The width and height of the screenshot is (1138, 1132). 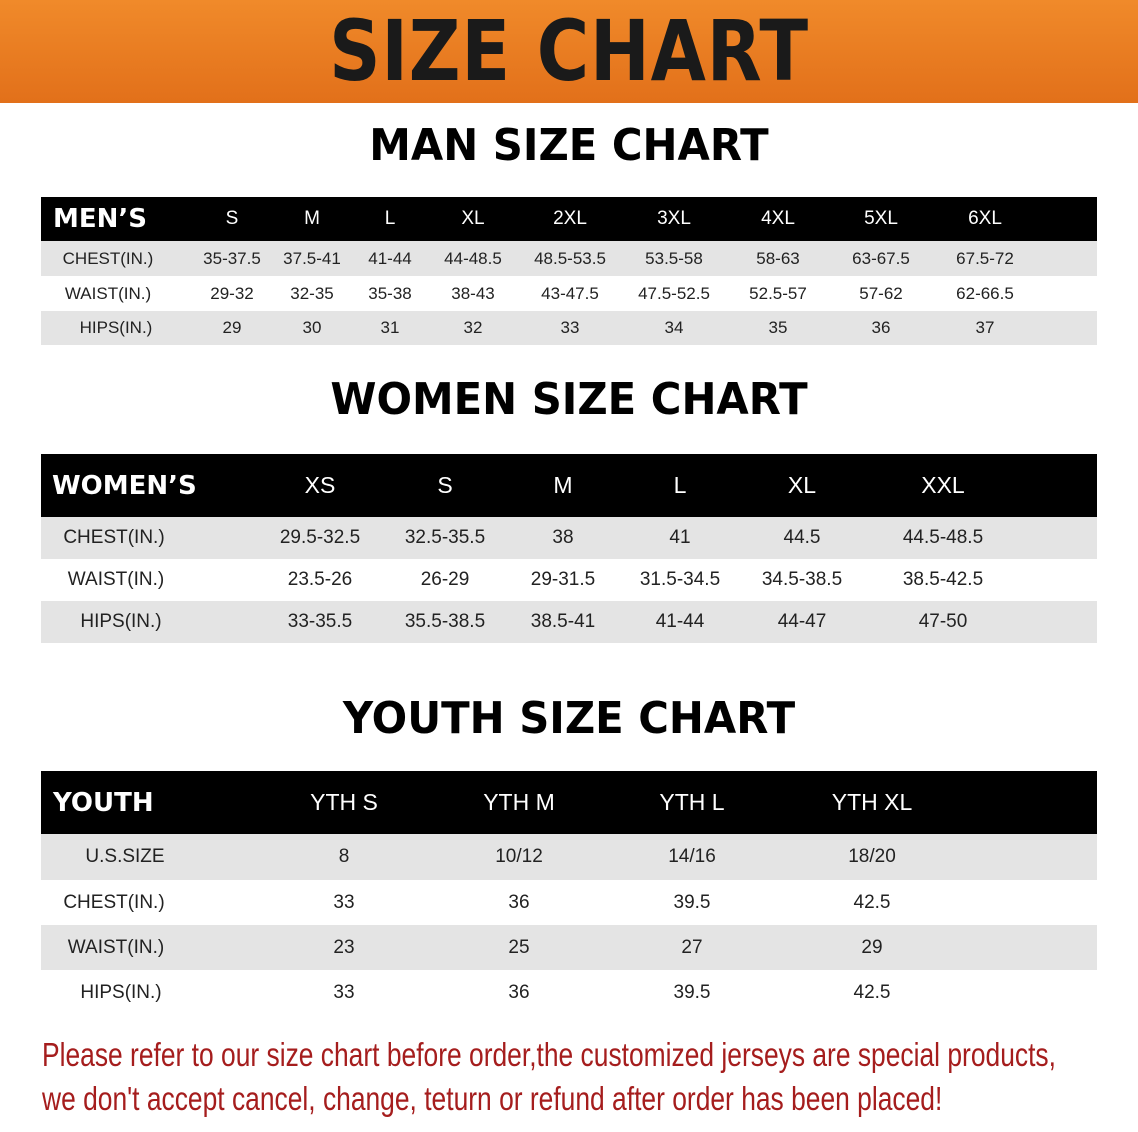 I want to click on size-header-cell: 6XL, so click(x=985, y=218).